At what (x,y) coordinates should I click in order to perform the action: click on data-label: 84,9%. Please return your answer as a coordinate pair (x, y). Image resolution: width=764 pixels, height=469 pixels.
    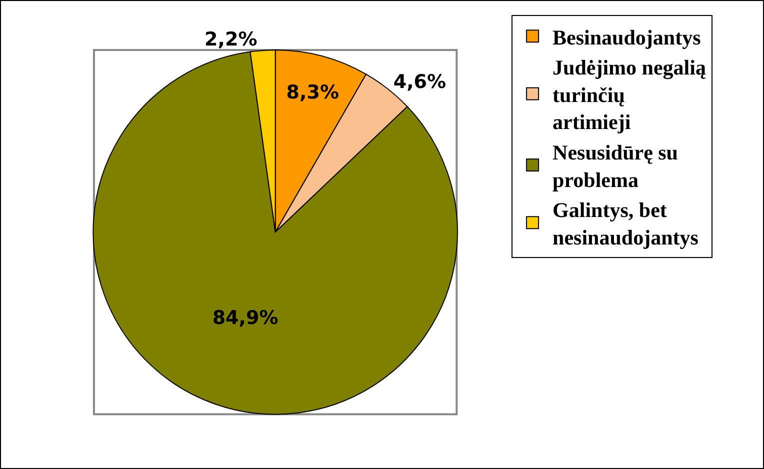
    Looking at the image, I should click on (245, 318).